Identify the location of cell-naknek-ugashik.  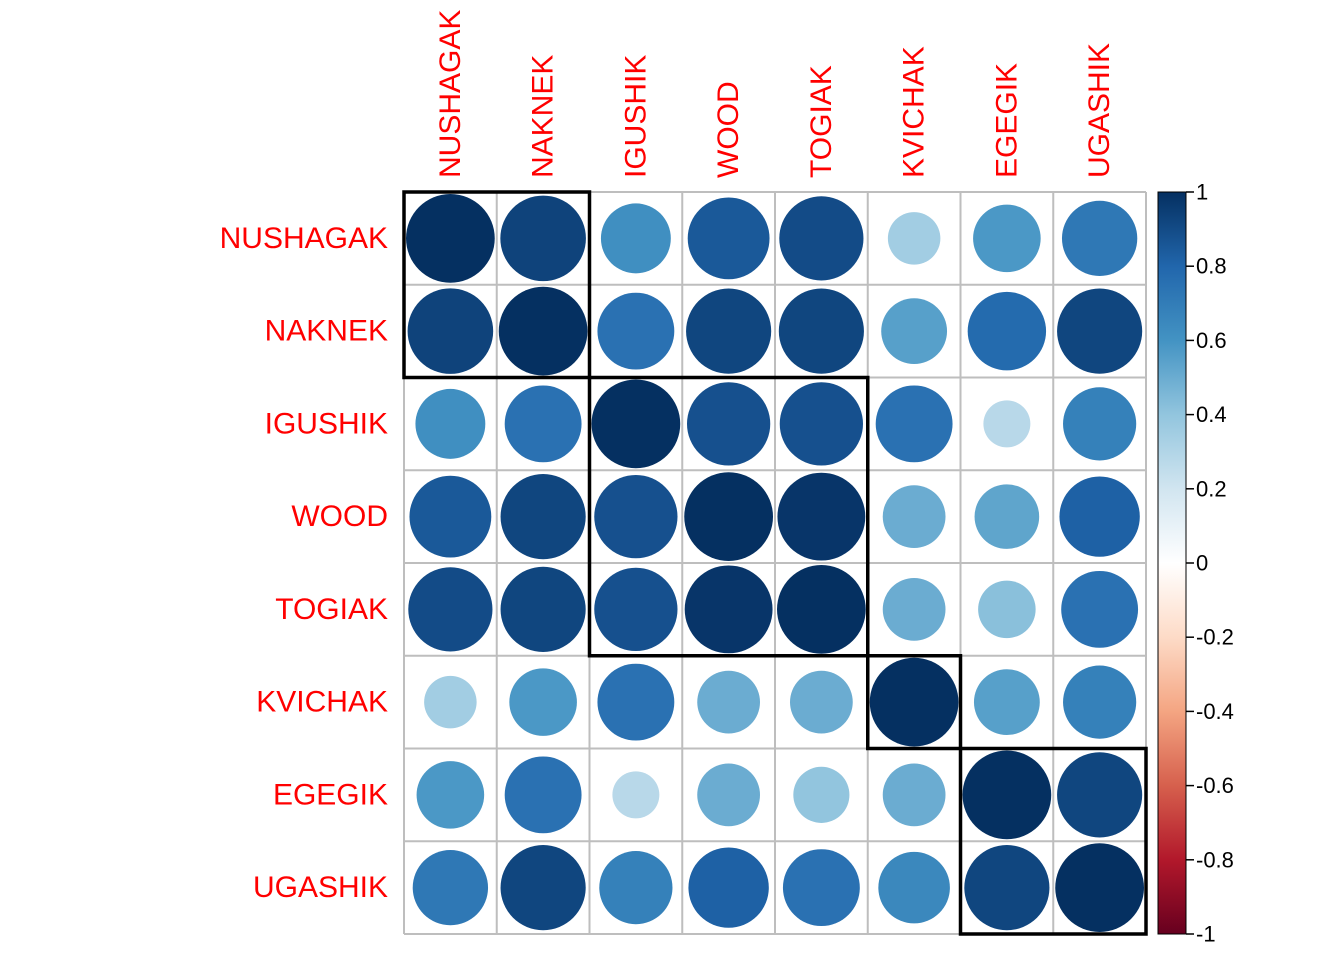
(1100, 331).